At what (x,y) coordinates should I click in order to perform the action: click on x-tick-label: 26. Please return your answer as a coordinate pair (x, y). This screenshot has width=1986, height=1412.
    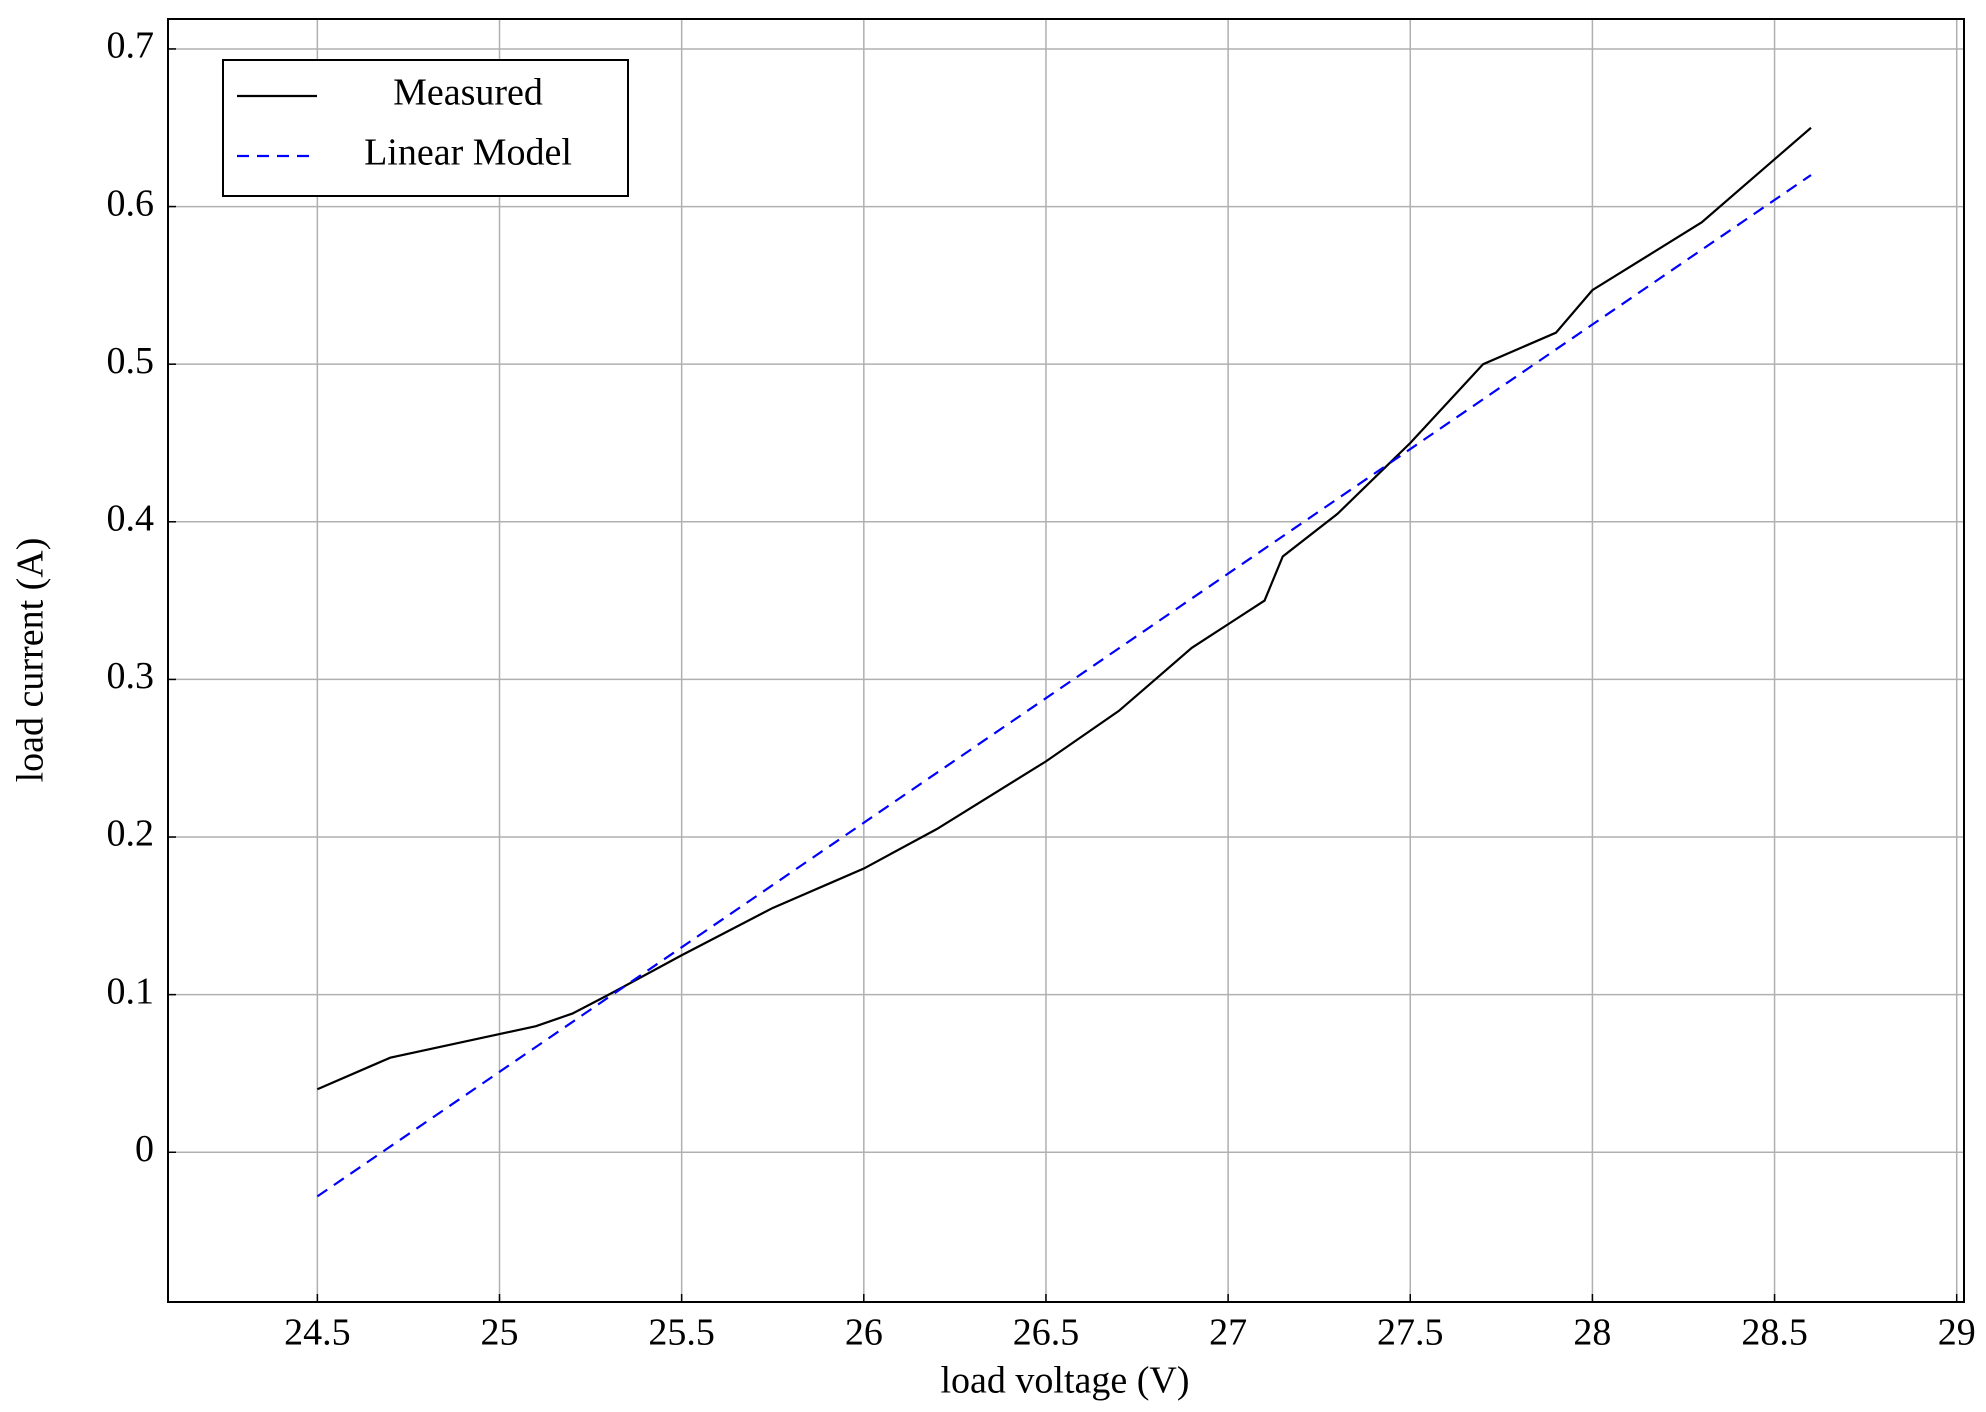
    Looking at the image, I should click on (864, 1333).